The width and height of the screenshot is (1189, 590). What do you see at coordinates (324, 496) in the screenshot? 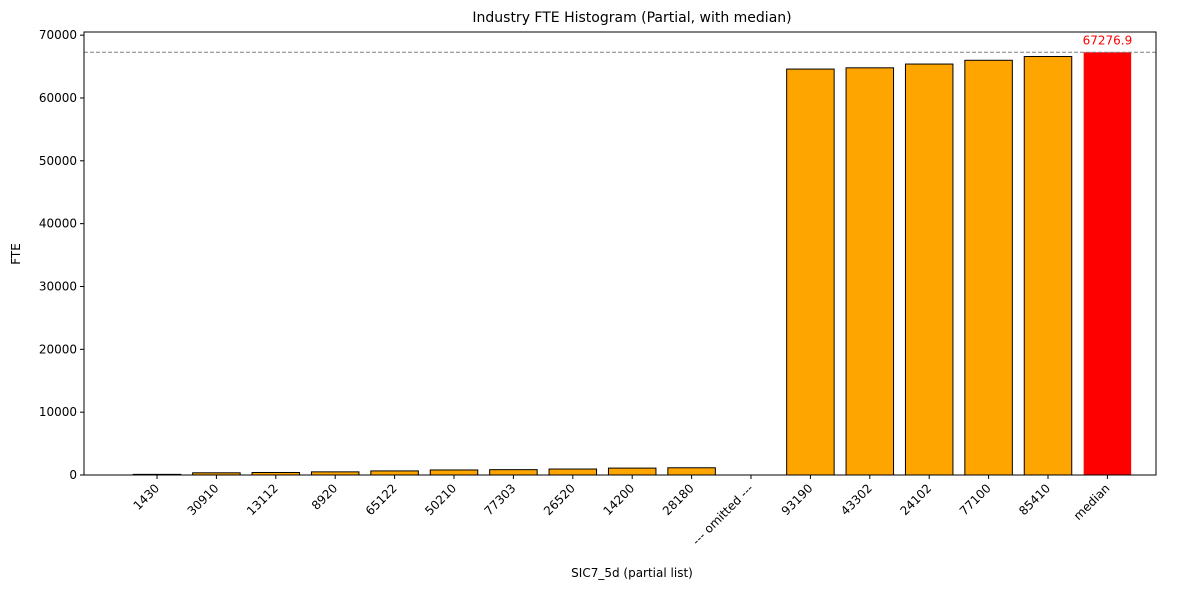
I see `x-tick-label: 8920` at bounding box center [324, 496].